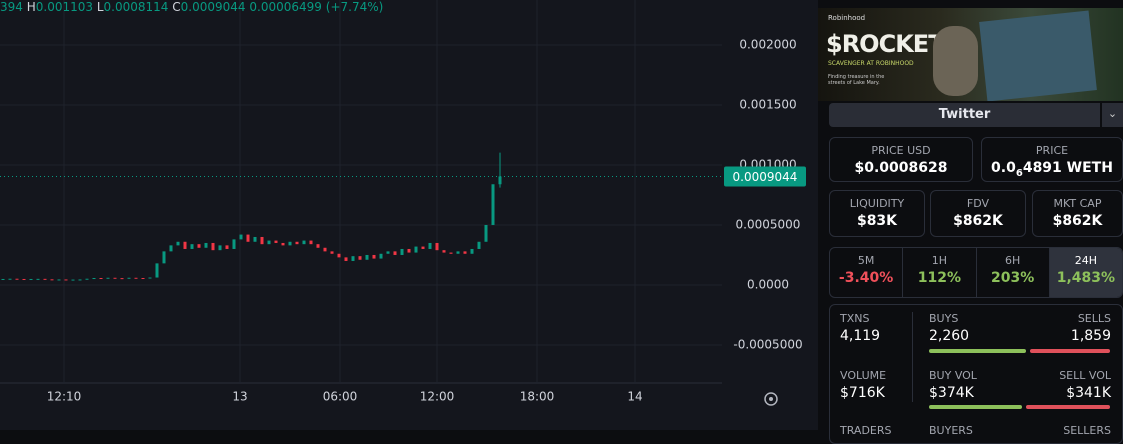 The image size is (1123, 444). I want to click on sells-bar, so click(1070, 351).